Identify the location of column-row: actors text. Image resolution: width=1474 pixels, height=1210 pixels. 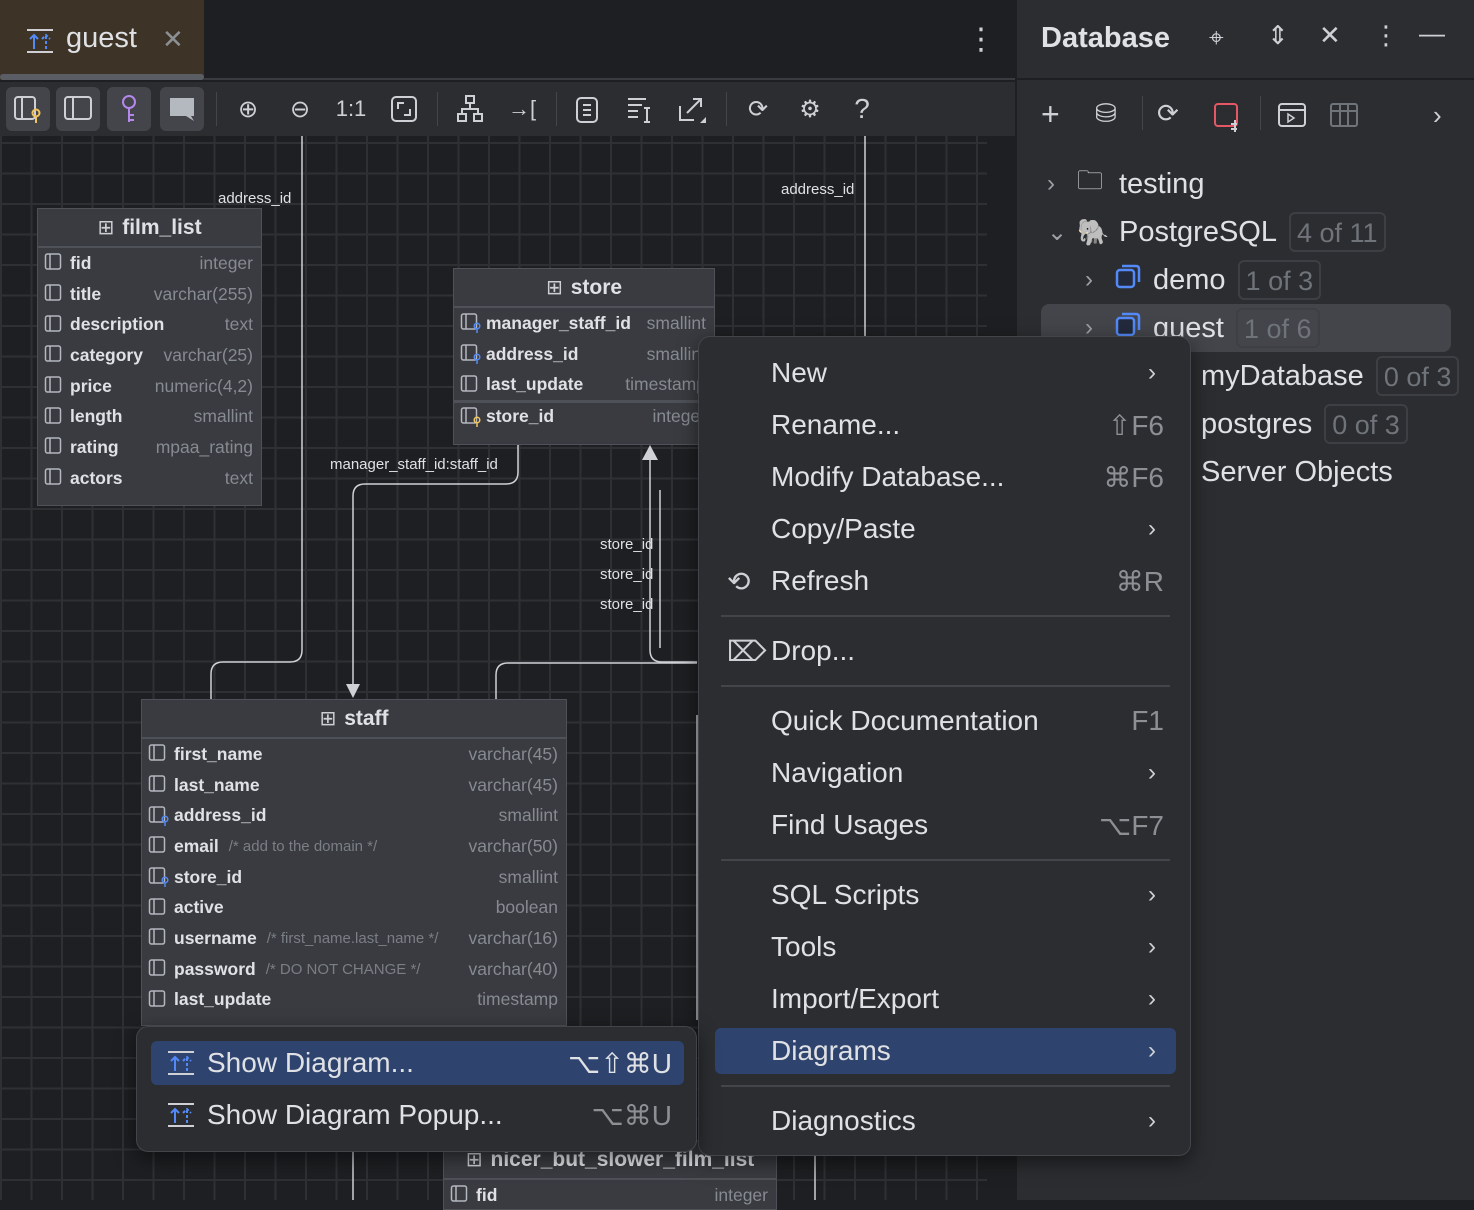
(149, 478).